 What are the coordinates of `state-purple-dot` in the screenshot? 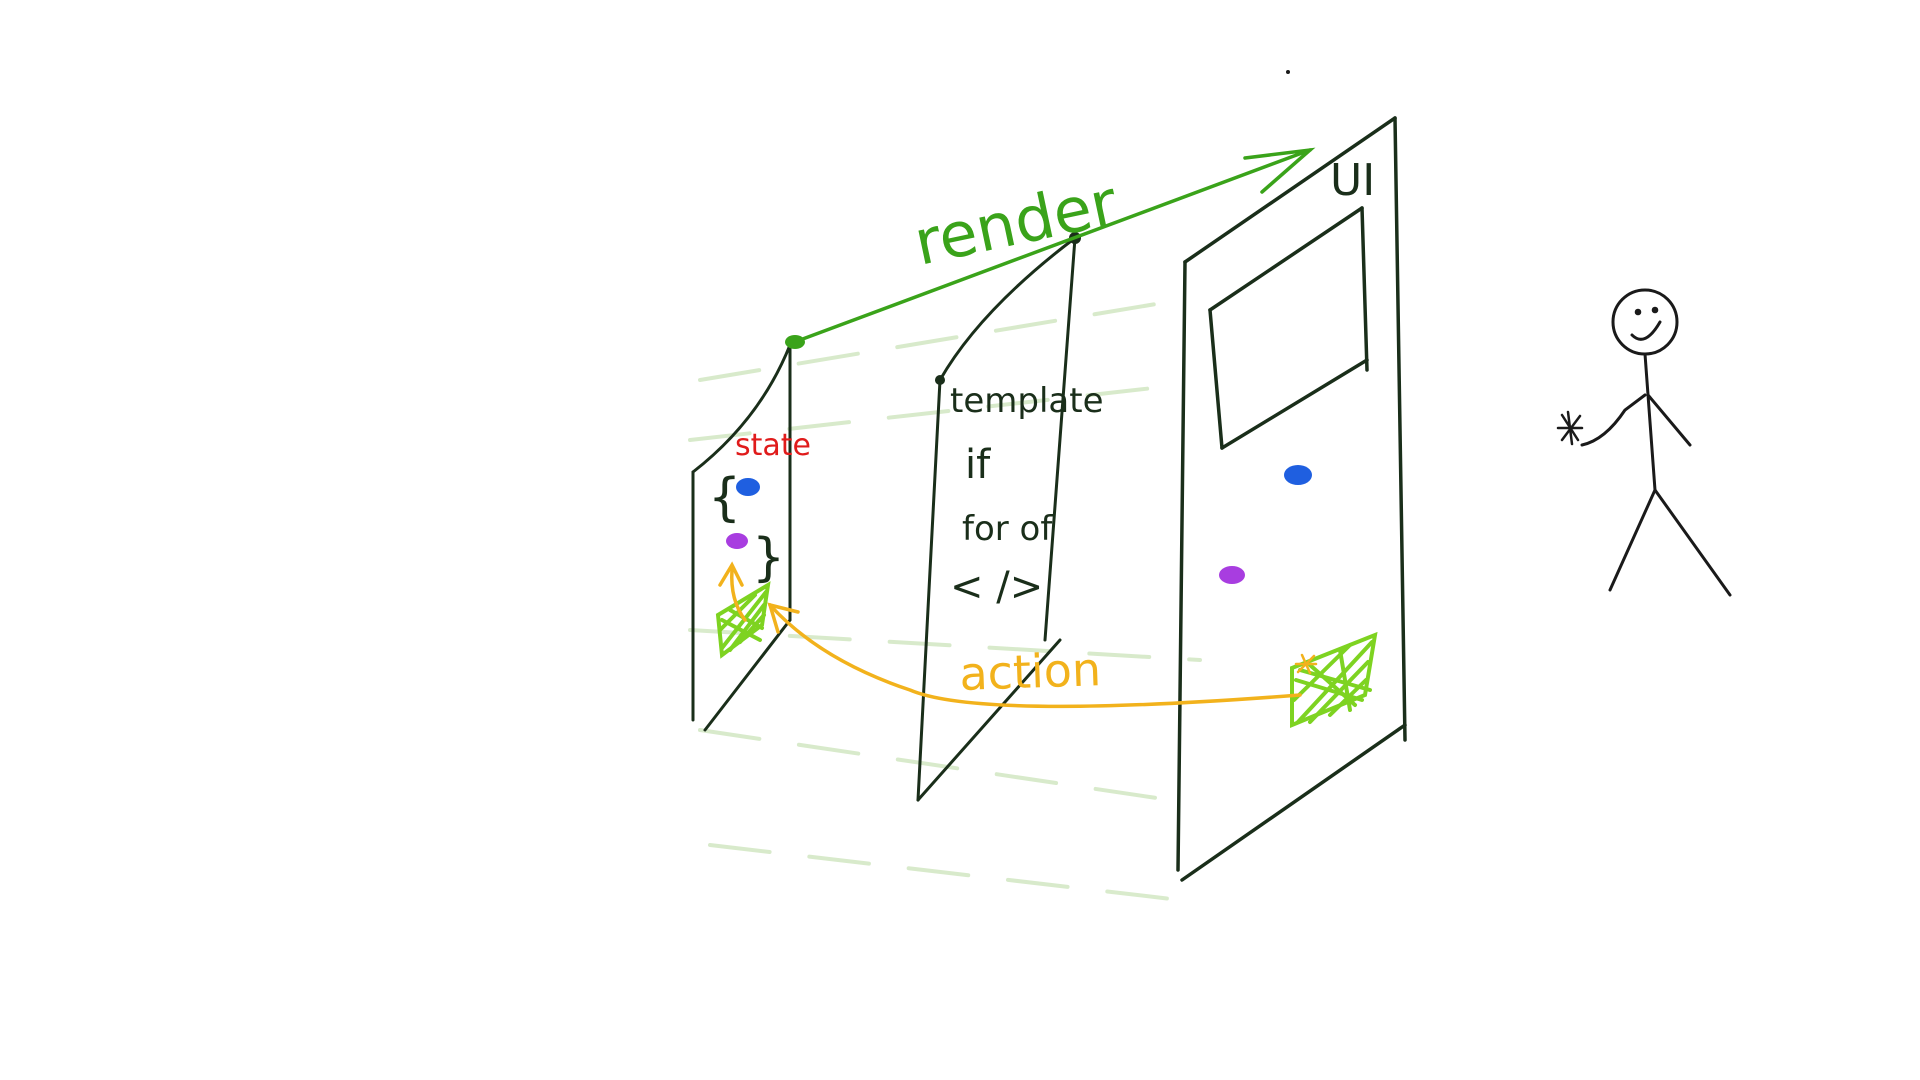 It's located at (737, 541).